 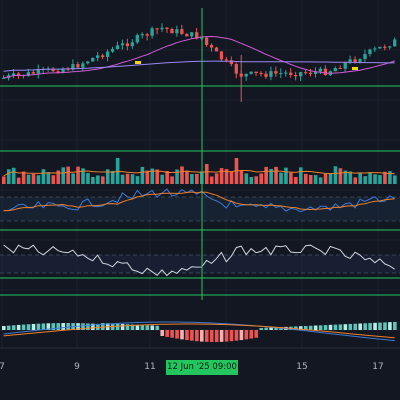 I want to click on time-axis-label: 7, so click(x=2, y=367).